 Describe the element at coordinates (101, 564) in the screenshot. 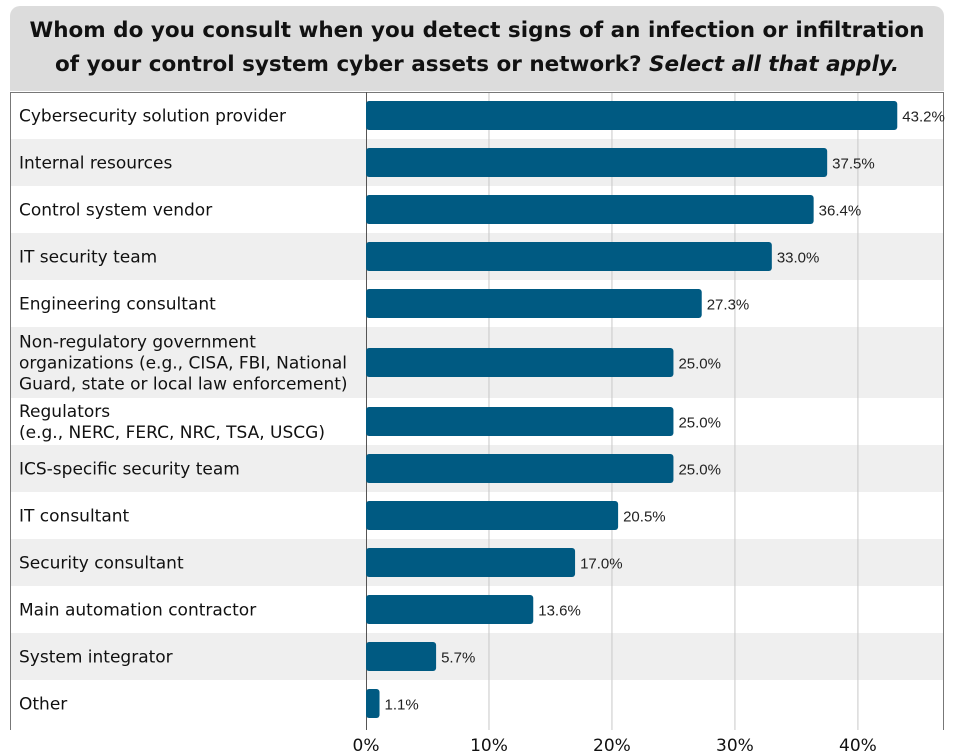

I see `category-label: Security consultant` at that location.